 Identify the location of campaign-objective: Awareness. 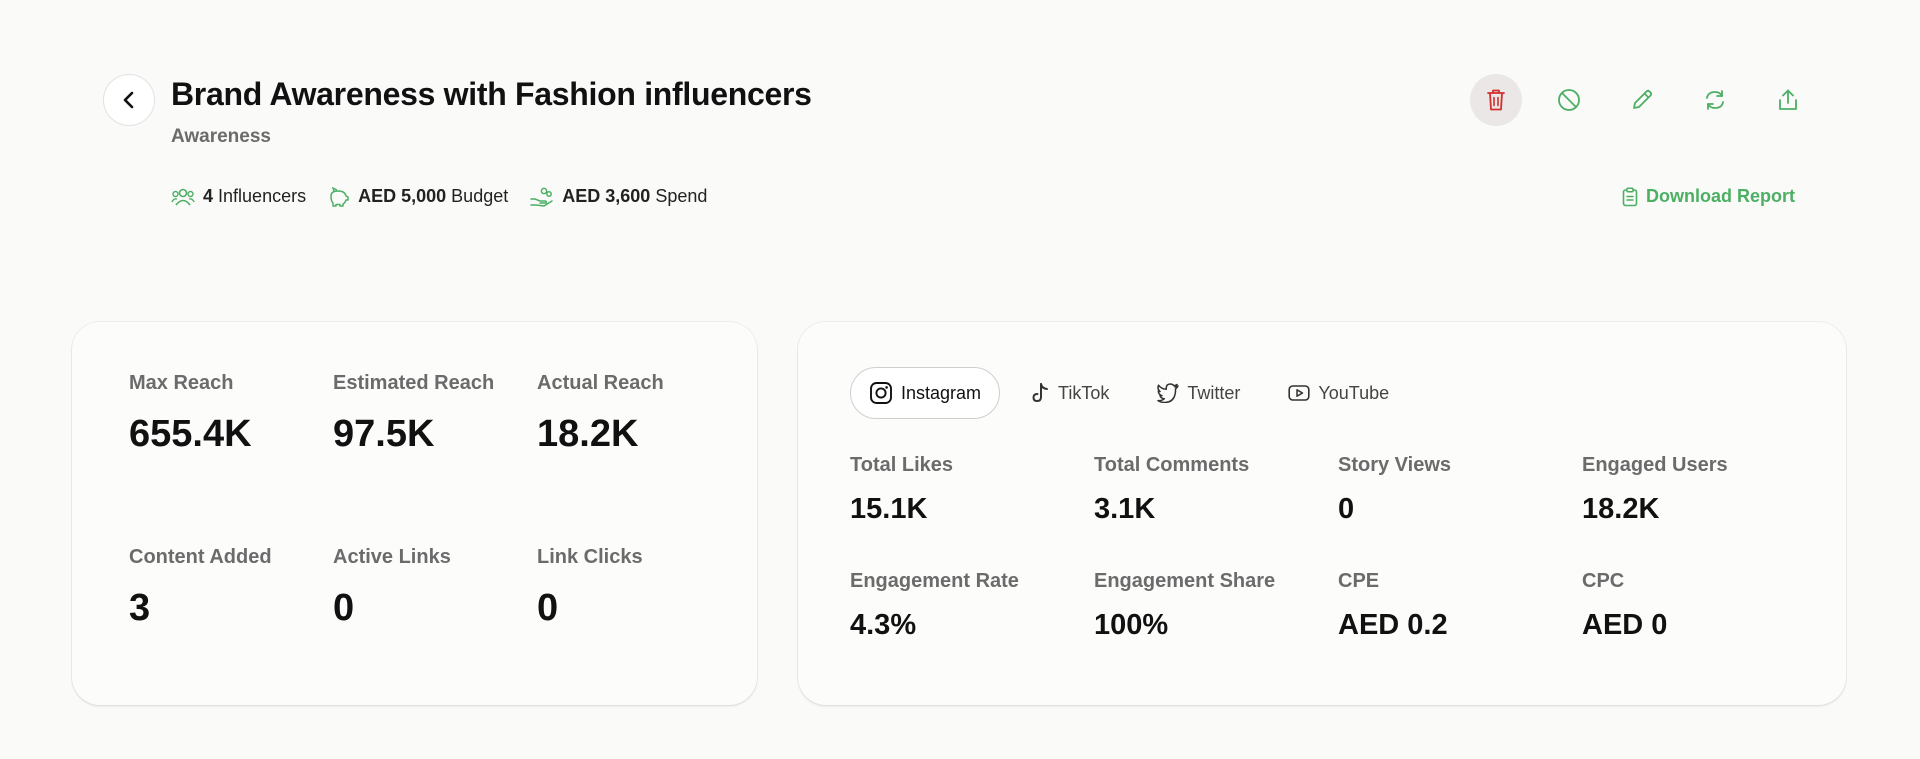
(221, 136).